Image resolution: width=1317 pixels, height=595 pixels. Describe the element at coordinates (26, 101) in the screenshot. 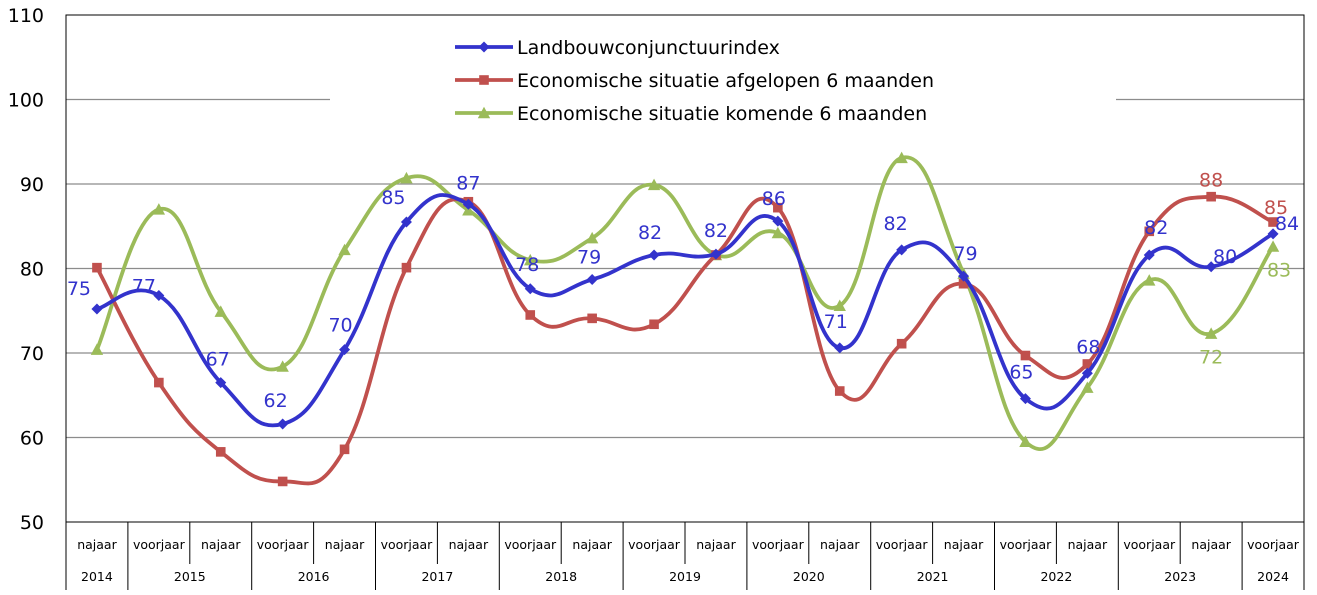

I see `y-tick-label: 100` at that location.